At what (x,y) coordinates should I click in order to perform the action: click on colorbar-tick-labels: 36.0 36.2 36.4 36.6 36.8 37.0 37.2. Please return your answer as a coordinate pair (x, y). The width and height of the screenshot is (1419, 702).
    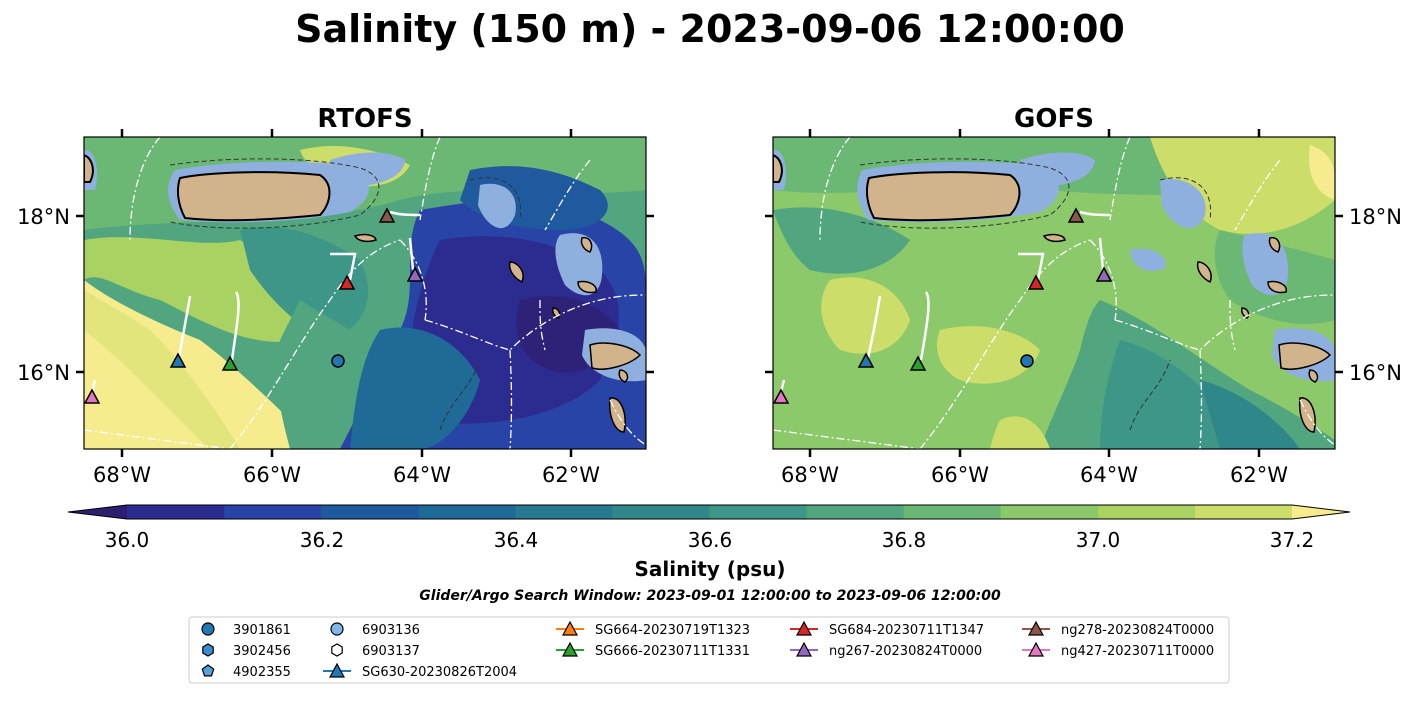
    Looking at the image, I should click on (710, 540).